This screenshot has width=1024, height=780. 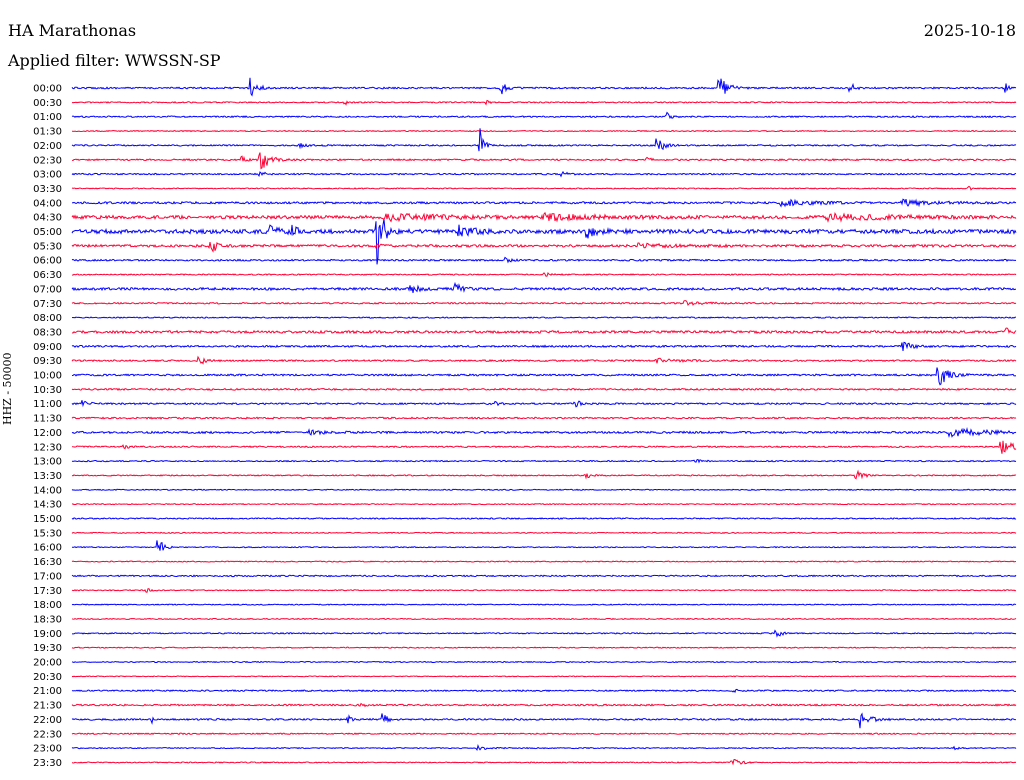 I want to click on time-label-0630: 06:30, so click(x=47, y=275).